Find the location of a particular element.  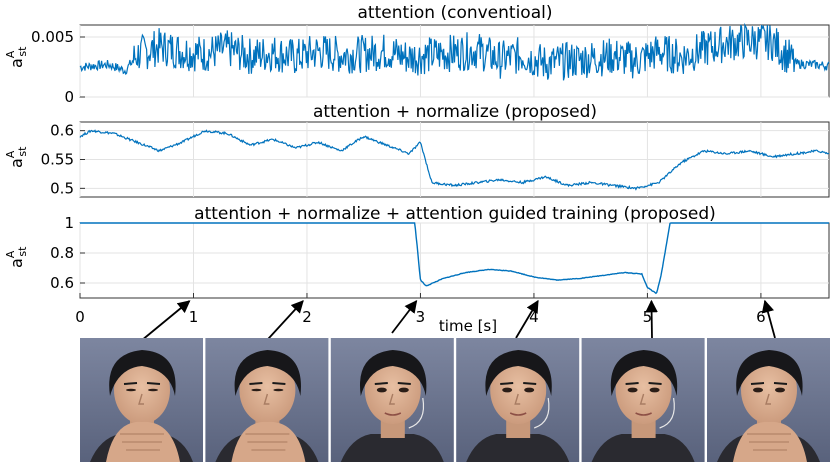

panel-3-series-line is located at coordinates (454, 258).